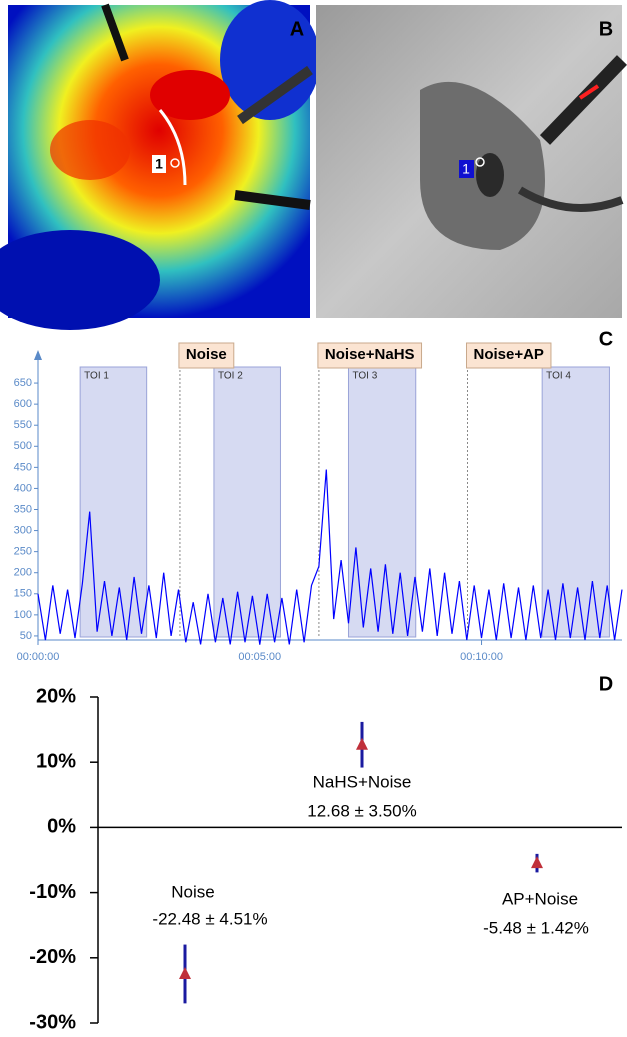 This screenshot has width=627, height=1037. Describe the element at coordinates (52, 1022) in the screenshot. I see `y-tick-label: -30%` at that location.